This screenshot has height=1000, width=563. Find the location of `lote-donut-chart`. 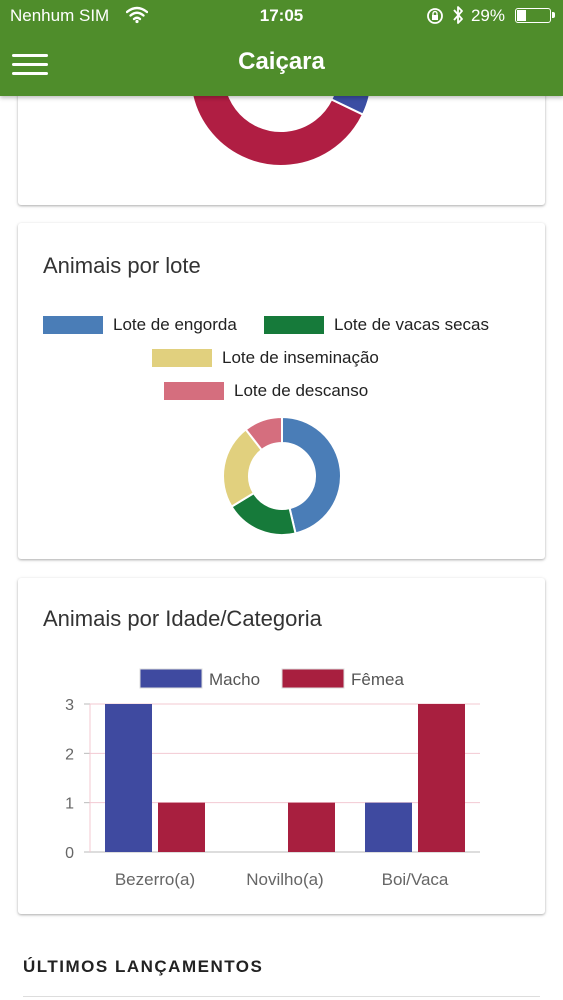

lote-donut-chart is located at coordinates (282, 475).